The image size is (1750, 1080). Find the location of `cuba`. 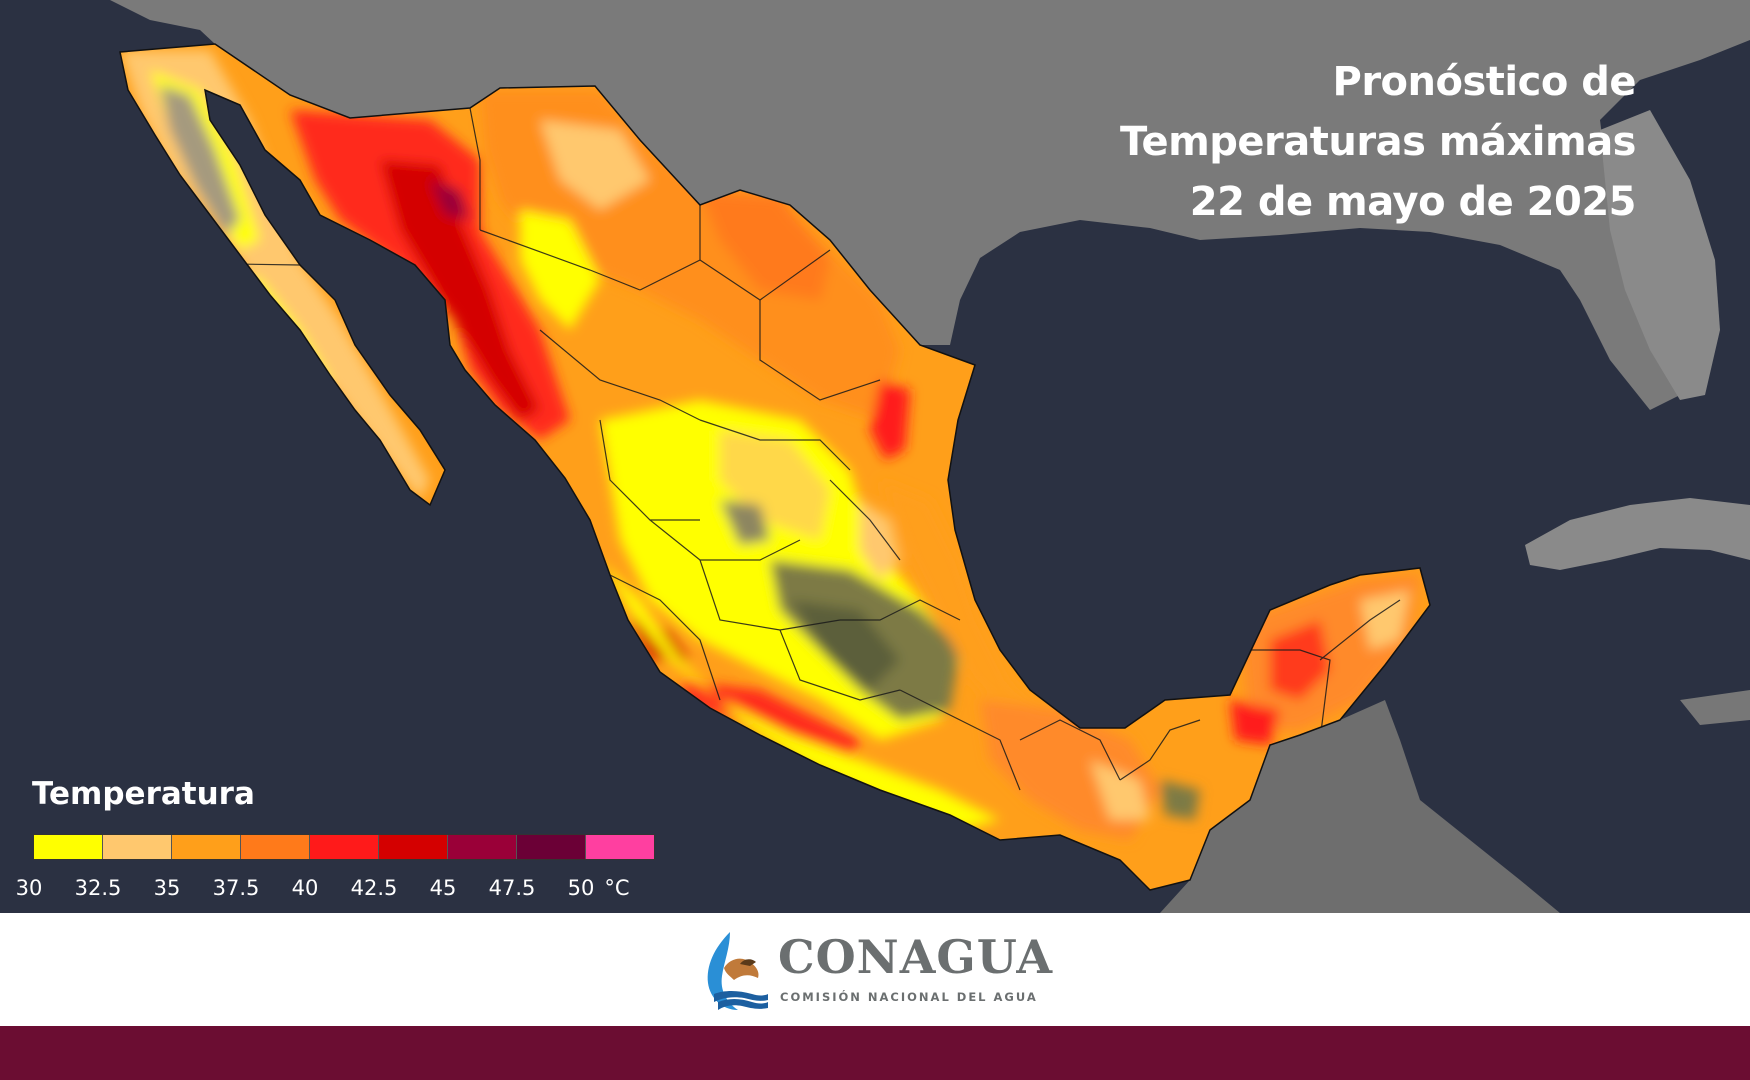

cuba is located at coordinates (1637, 534).